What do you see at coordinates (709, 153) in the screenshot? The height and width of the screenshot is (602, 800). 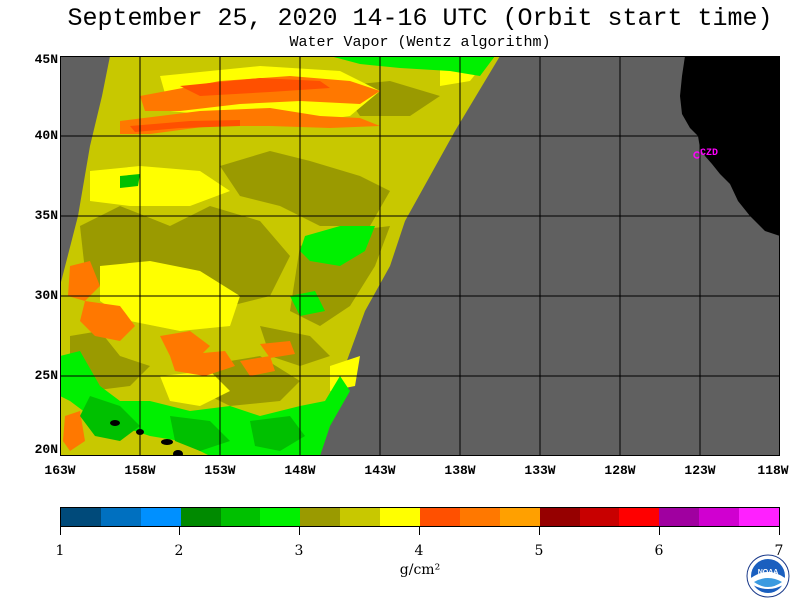 I see `station-label: CZD` at bounding box center [709, 153].